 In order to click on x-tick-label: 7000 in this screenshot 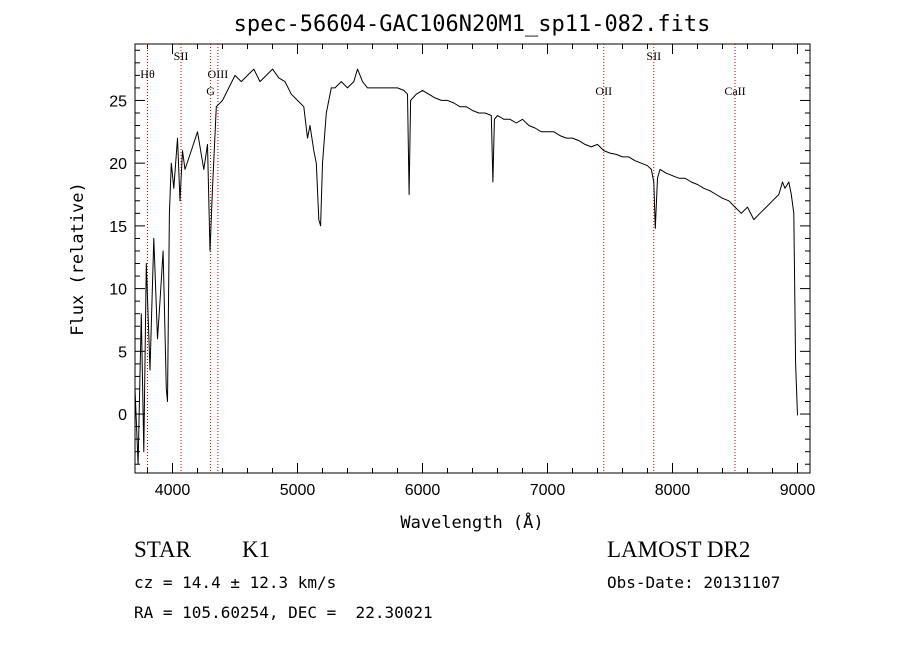, I will do `click(548, 490)`.